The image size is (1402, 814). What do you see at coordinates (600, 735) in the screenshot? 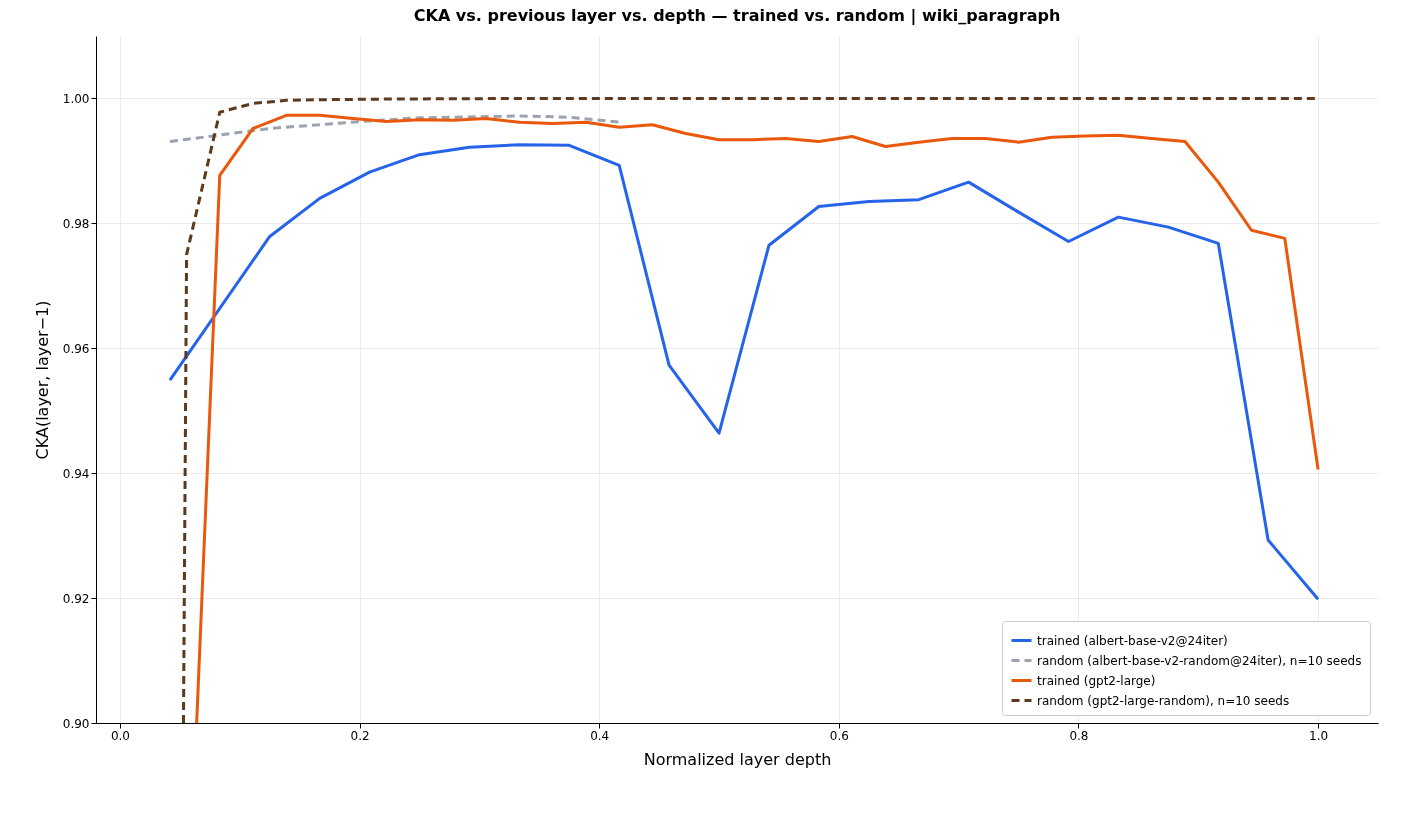
I see `x-tick-label: 0.4` at bounding box center [600, 735].